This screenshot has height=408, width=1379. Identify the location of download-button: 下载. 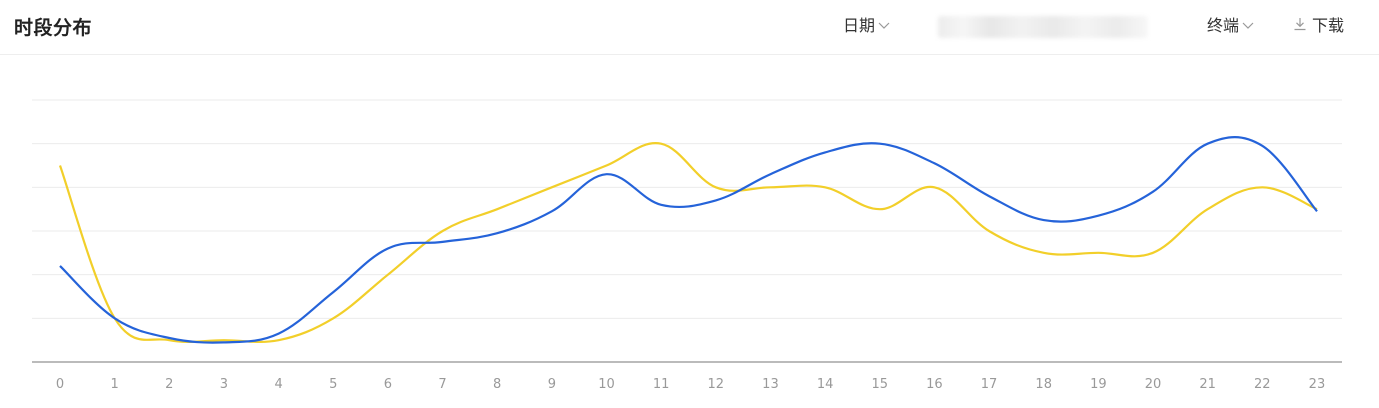
(1318, 24).